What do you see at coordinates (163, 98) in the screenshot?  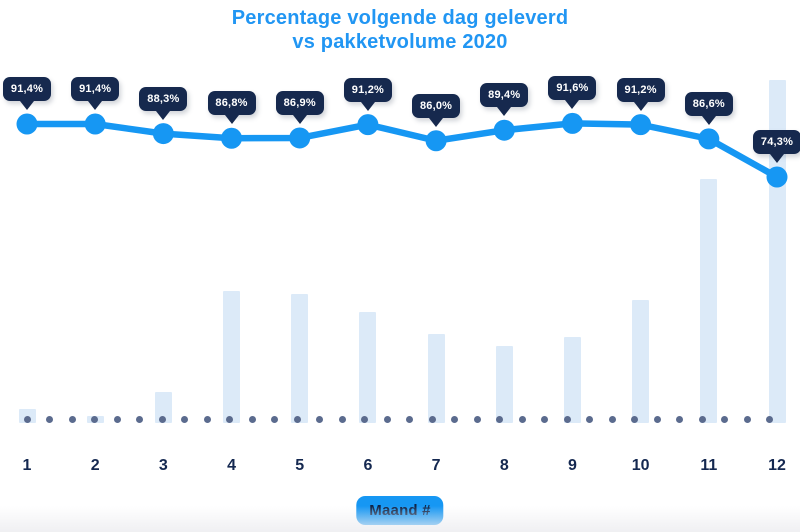 I see `percentage-label-badge: 88,3%` at bounding box center [163, 98].